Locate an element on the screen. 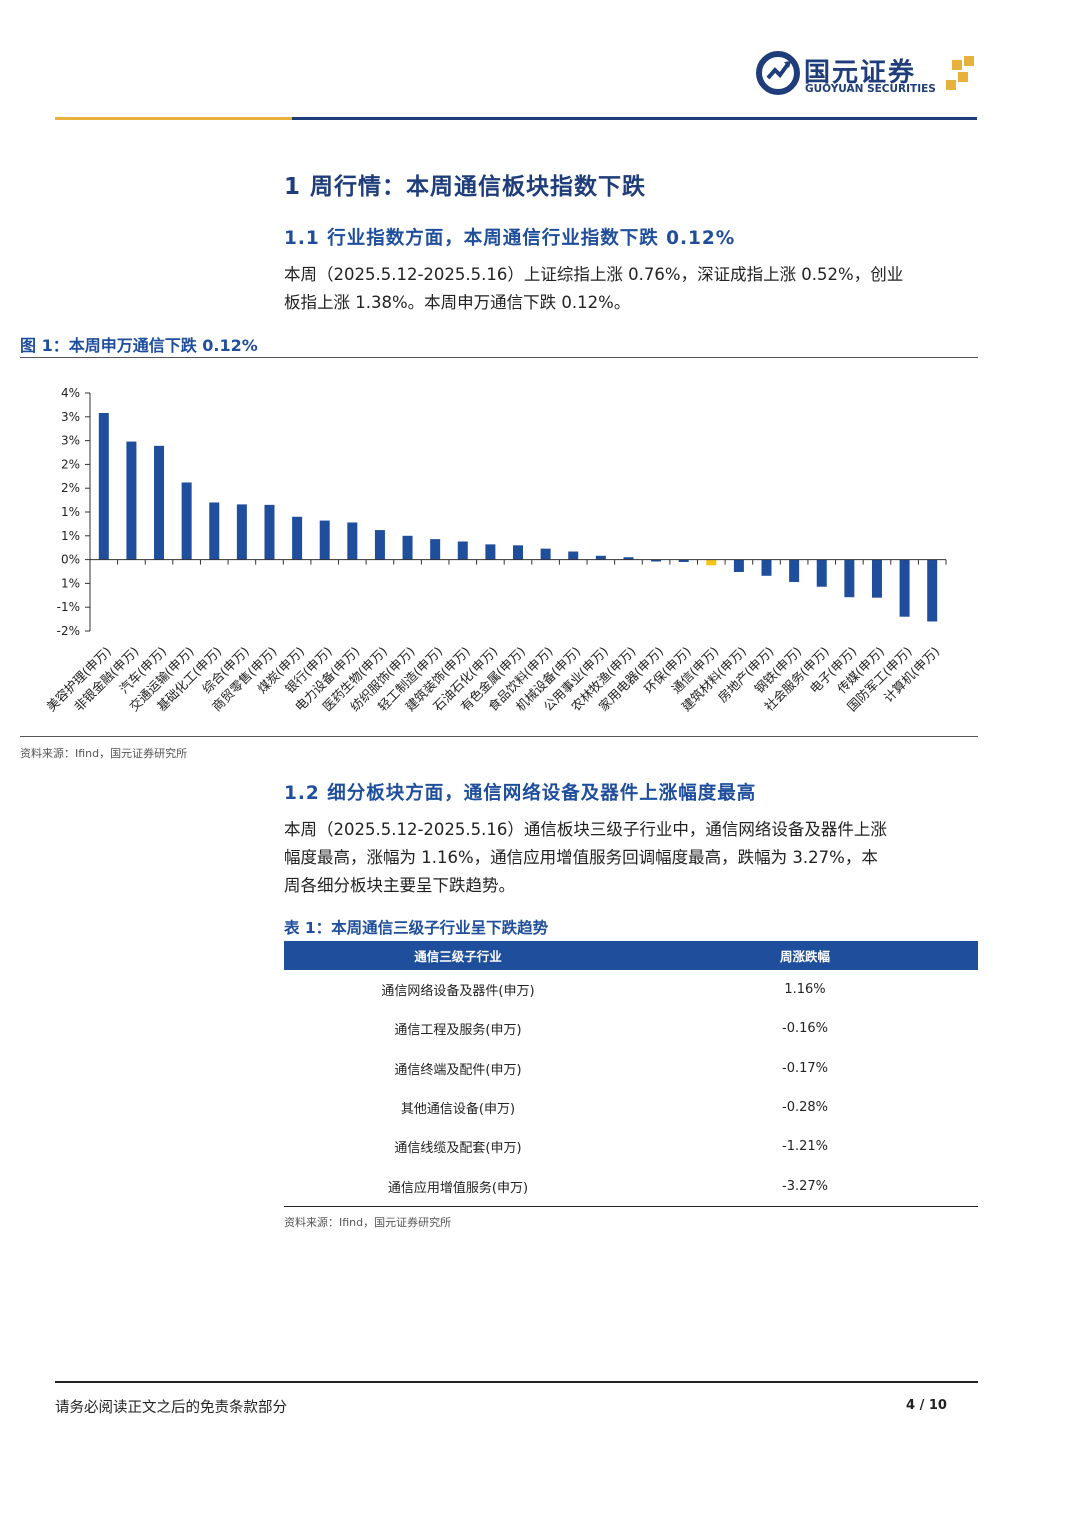 Image resolution: width=1080 pixels, height=1528 pixels. y-tick-label: 0% is located at coordinates (70, 560).